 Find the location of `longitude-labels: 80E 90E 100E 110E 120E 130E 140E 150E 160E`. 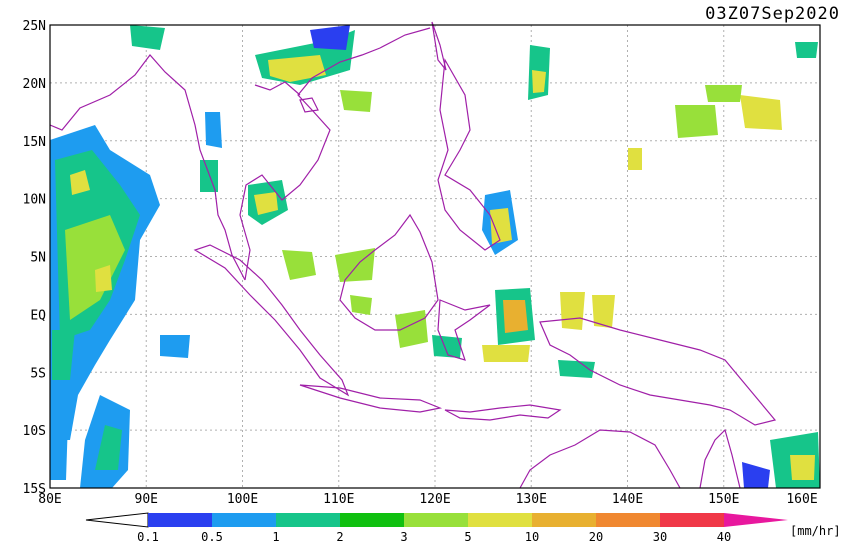

longitude-labels: 80E 90E 100E 110E 120E 130E 140E 150E 160E is located at coordinates (427, 499).